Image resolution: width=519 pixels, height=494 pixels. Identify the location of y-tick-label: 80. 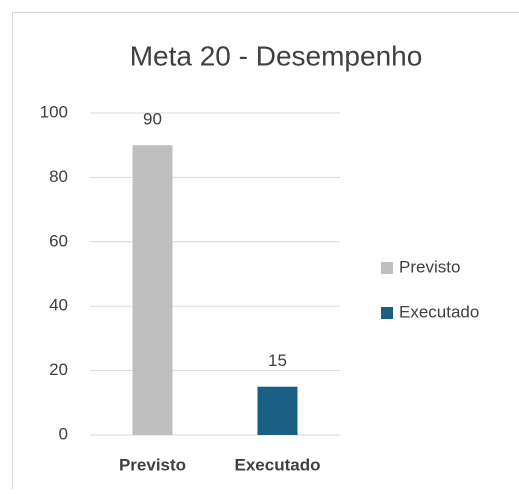
(58, 176).